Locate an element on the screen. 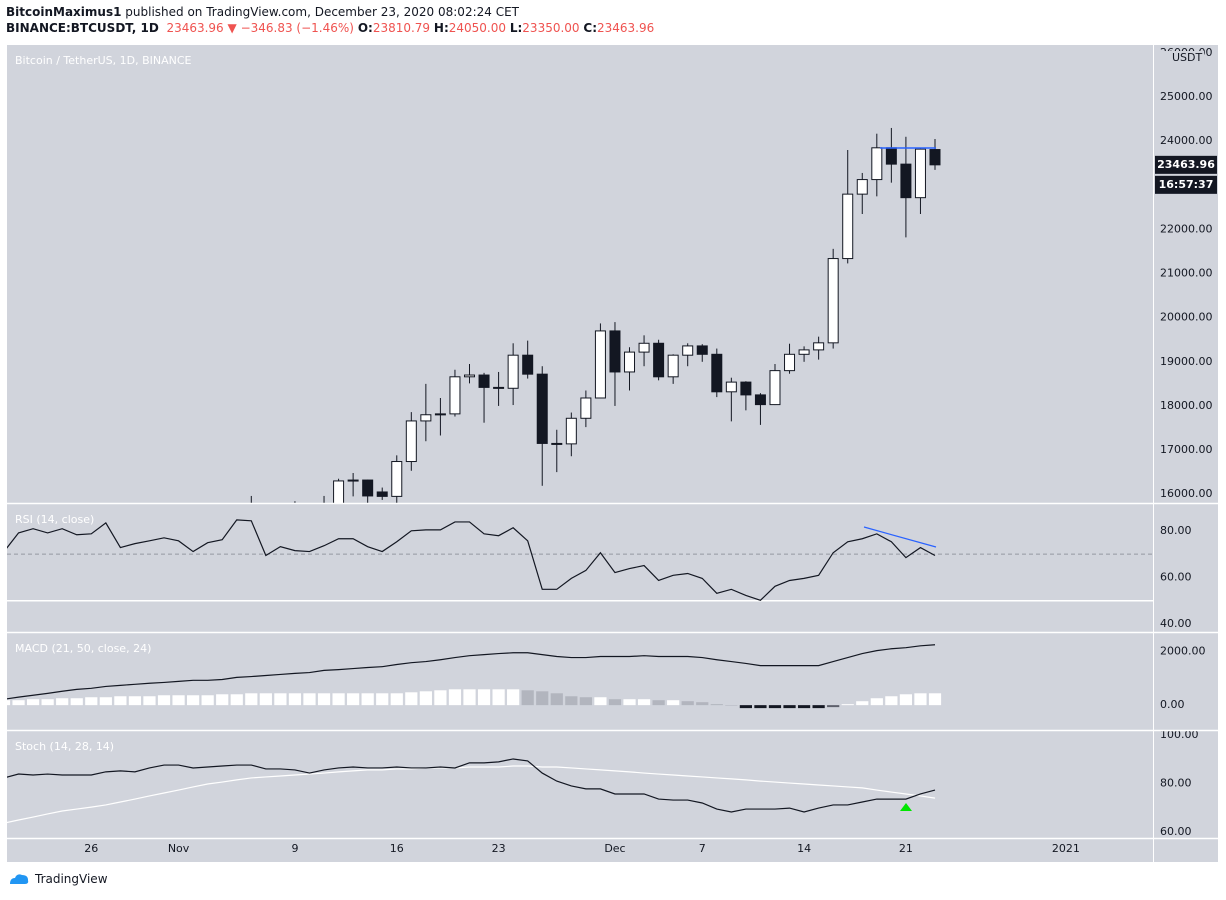  x-tick-label: 2021 is located at coordinates (1066, 848).